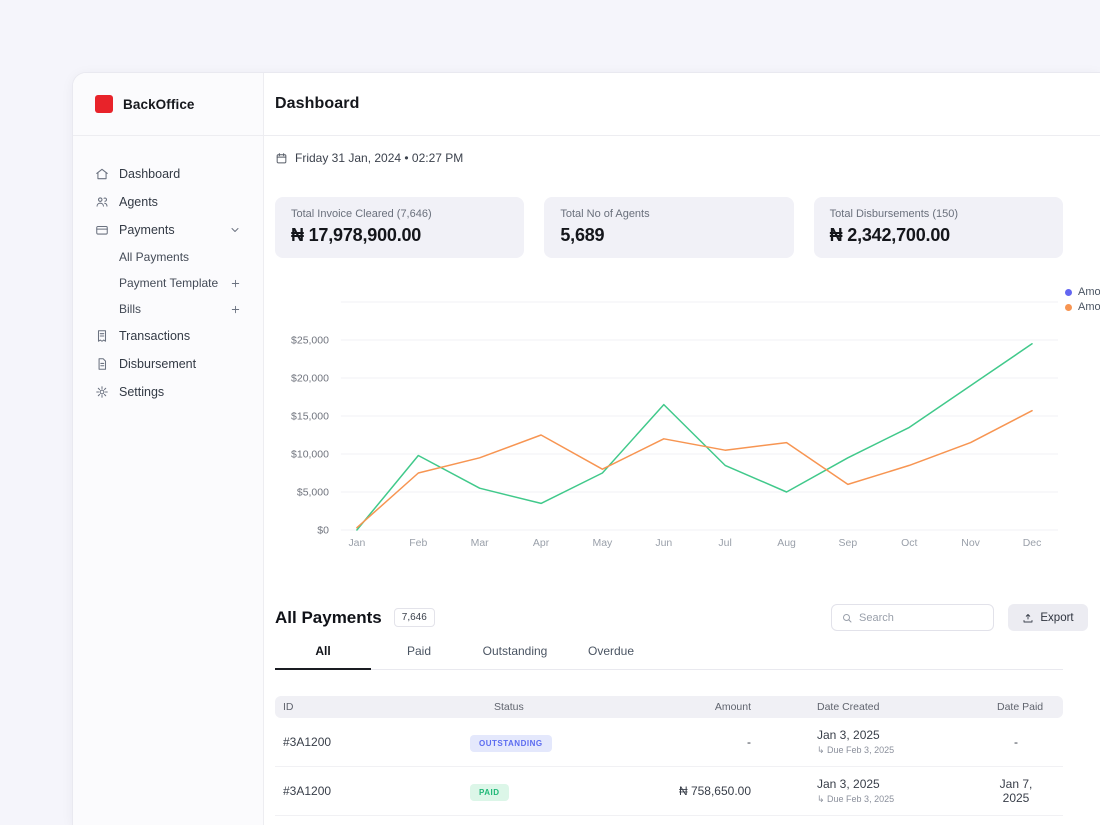 The image size is (1100, 825). Describe the element at coordinates (894, 214) in the screenshot. I see `stat-label: Total Disbursements (150)` at that location.